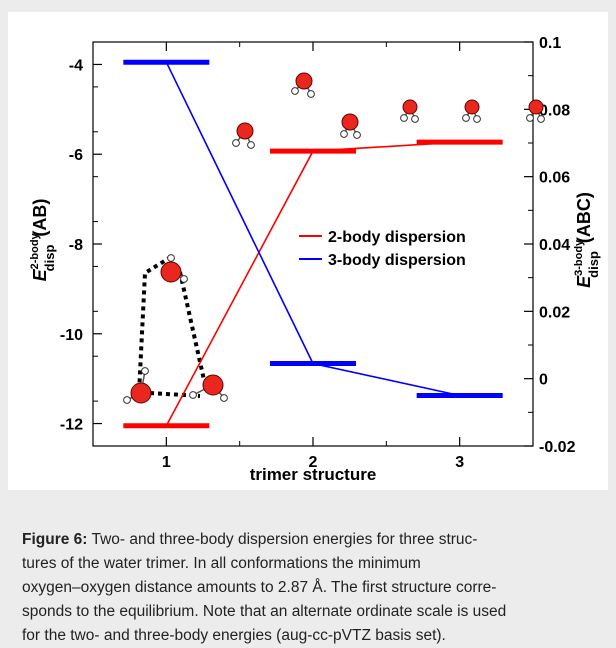 The image size is (616, 648). Describe the element at coordinates (71, 425) in the screenshot. I see `left-tick-label: -12` at that location.